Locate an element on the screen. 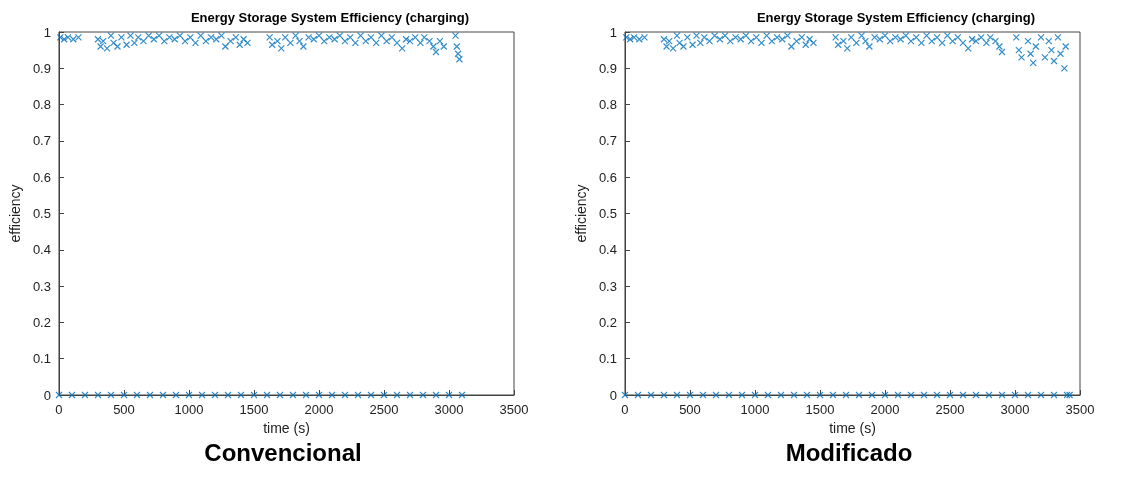 The width and height of the screenshot is (1141, 489). text: Convencional is located at coordinates (283, 452).